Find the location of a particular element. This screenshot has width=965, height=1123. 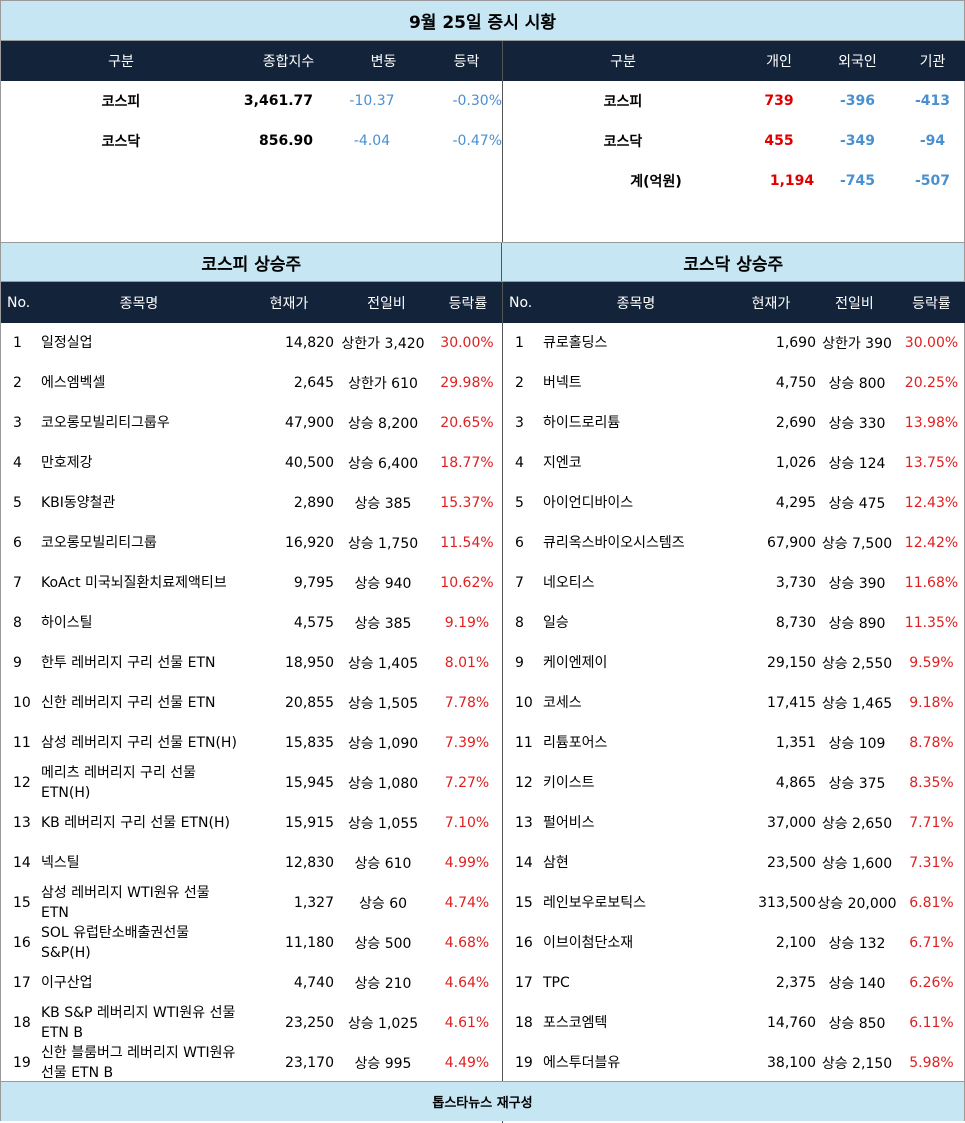

stock-diff: 상승 2,650 is located at coordinates (857, 824).